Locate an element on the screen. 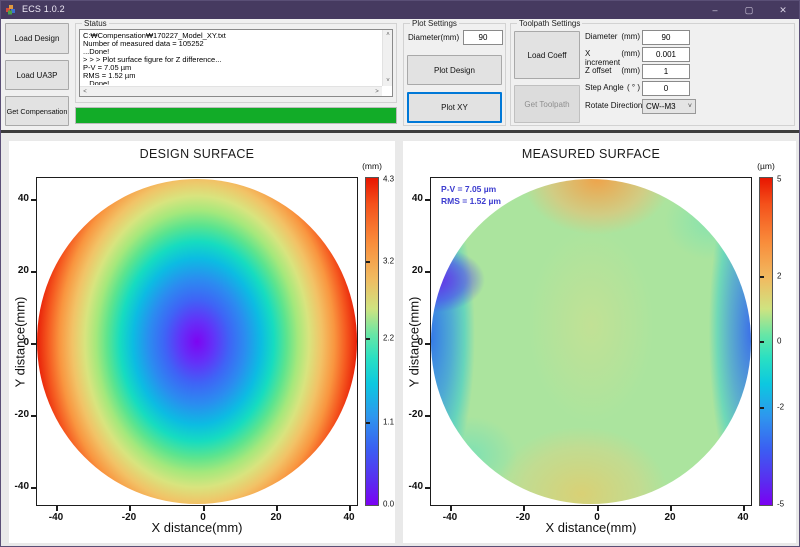 This screenshot has width=800, height=547. status-line: RMS = 1.52 µm is located at coordinates (109, 75).